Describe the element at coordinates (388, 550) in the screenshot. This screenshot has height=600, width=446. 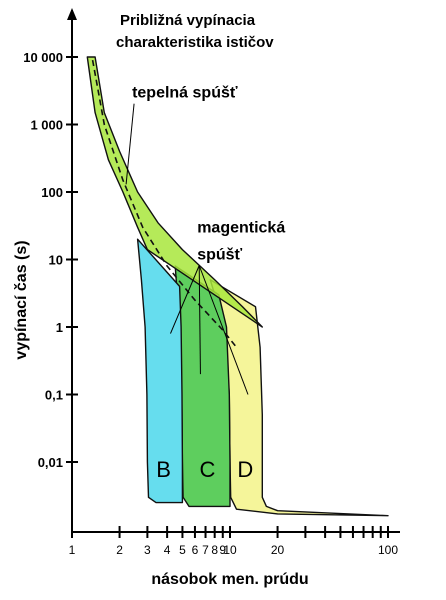
I see `x-tick-label: 100` at that location.